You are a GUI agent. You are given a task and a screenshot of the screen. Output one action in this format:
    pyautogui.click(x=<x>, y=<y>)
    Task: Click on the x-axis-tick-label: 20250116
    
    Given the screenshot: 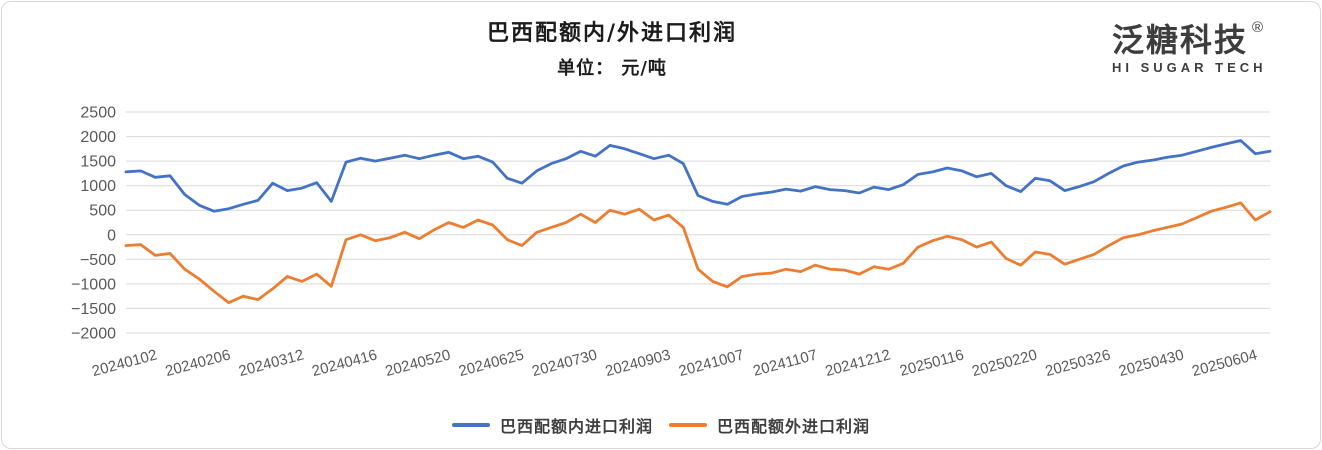 What is the action you would take?
    pyautogui.click(x=932, y=362)
    